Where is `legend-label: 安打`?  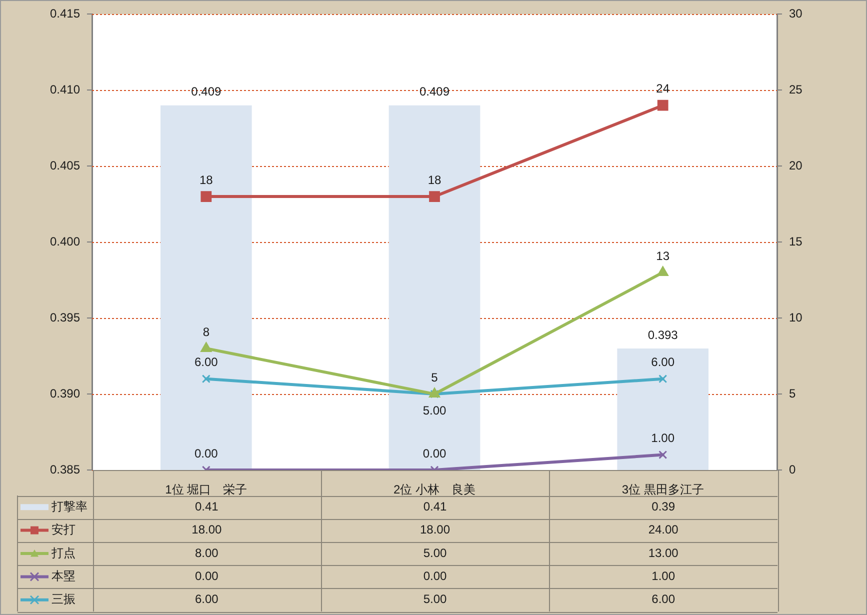
legend-label: 安打 is located at coordinates (64, 529).